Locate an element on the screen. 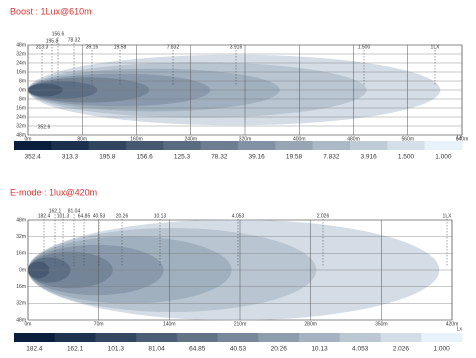  scale-value: 19.58 is located at coordinates (294, 157).